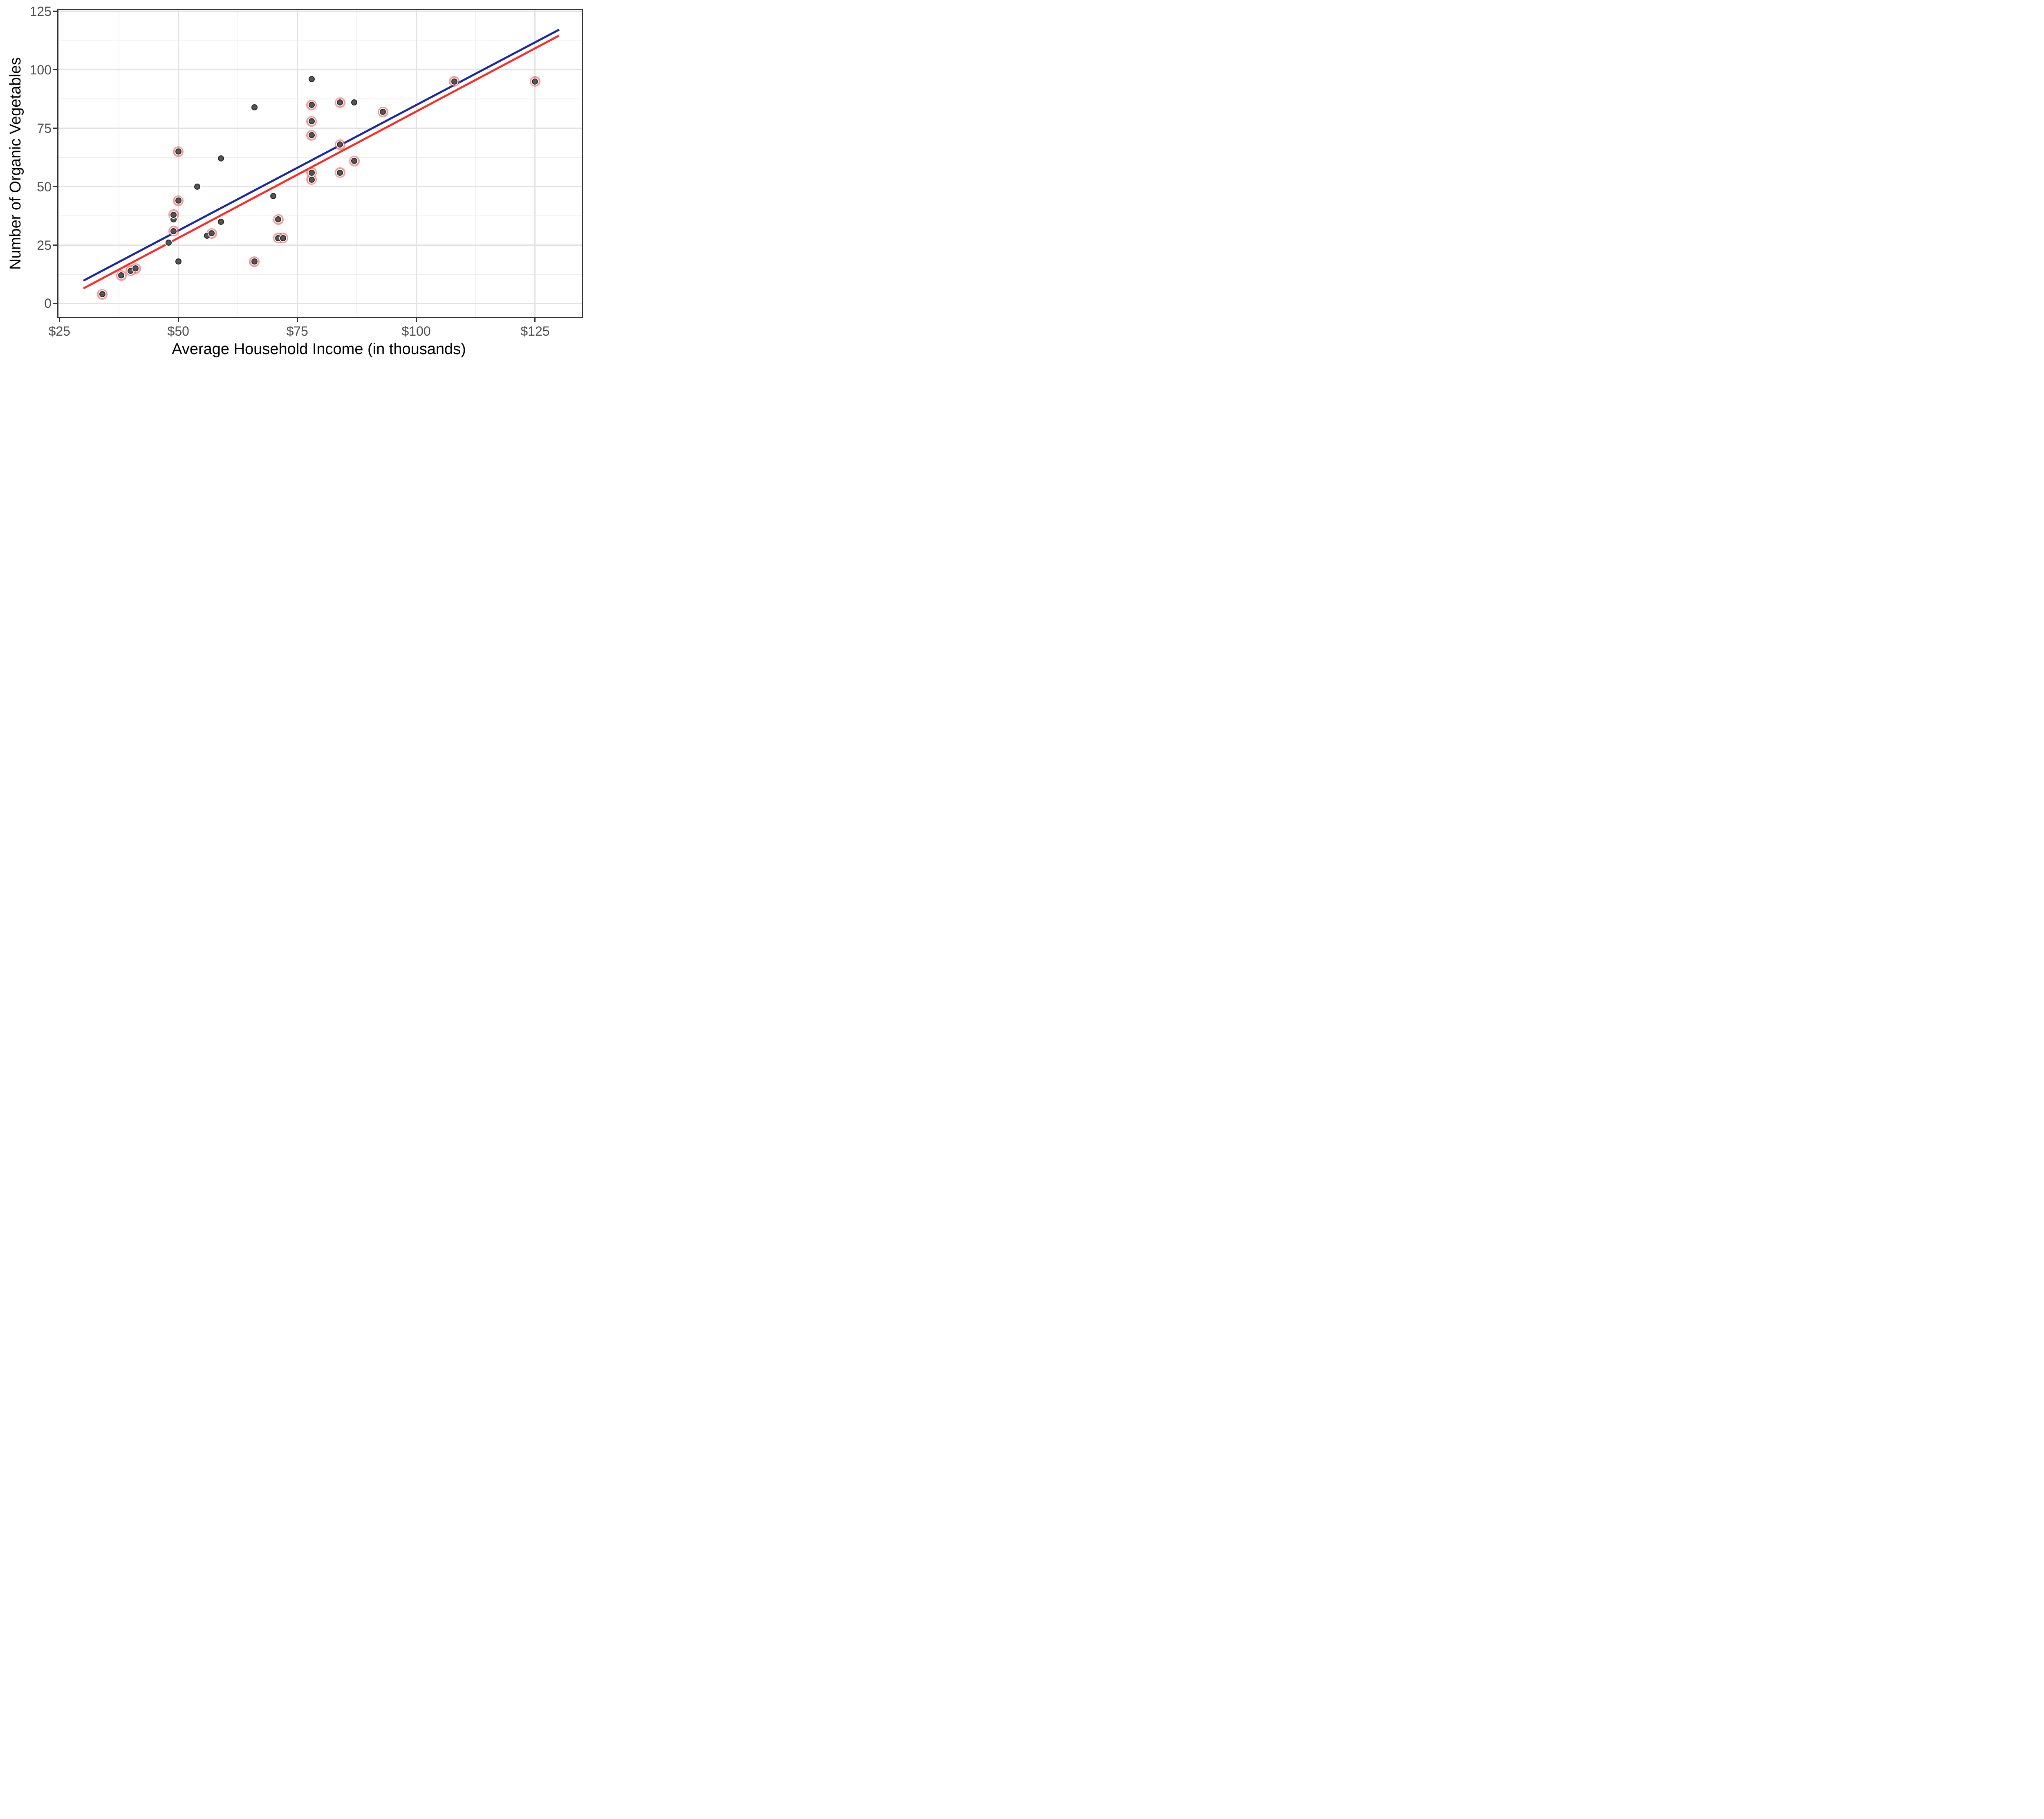  I want to click on plot-panel, so click(320, 163).